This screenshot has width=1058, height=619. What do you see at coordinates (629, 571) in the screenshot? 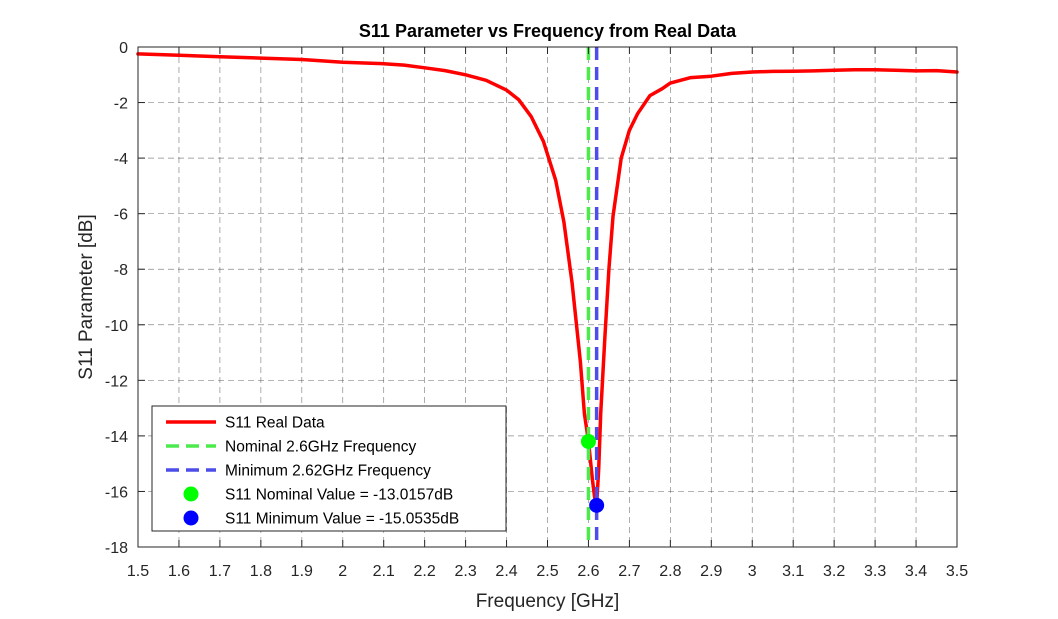
I see `x-tick-label: 2.7` at bounding box center [629, 571].